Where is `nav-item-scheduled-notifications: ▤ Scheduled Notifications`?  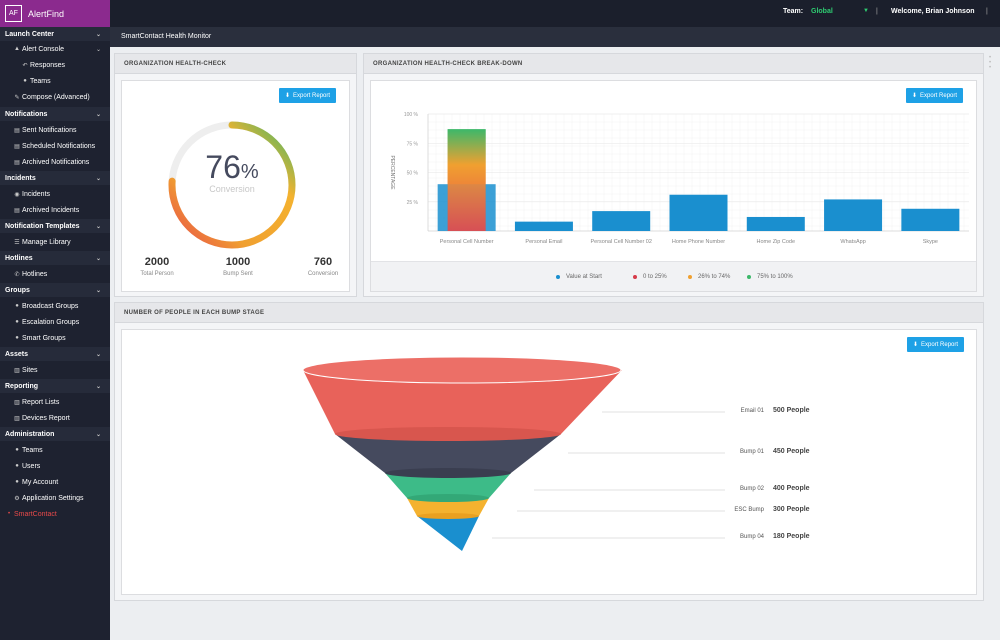
nav-item-scheduled-notifications: ▤ Scheduled Notifications is located at coordinates (55, 146).